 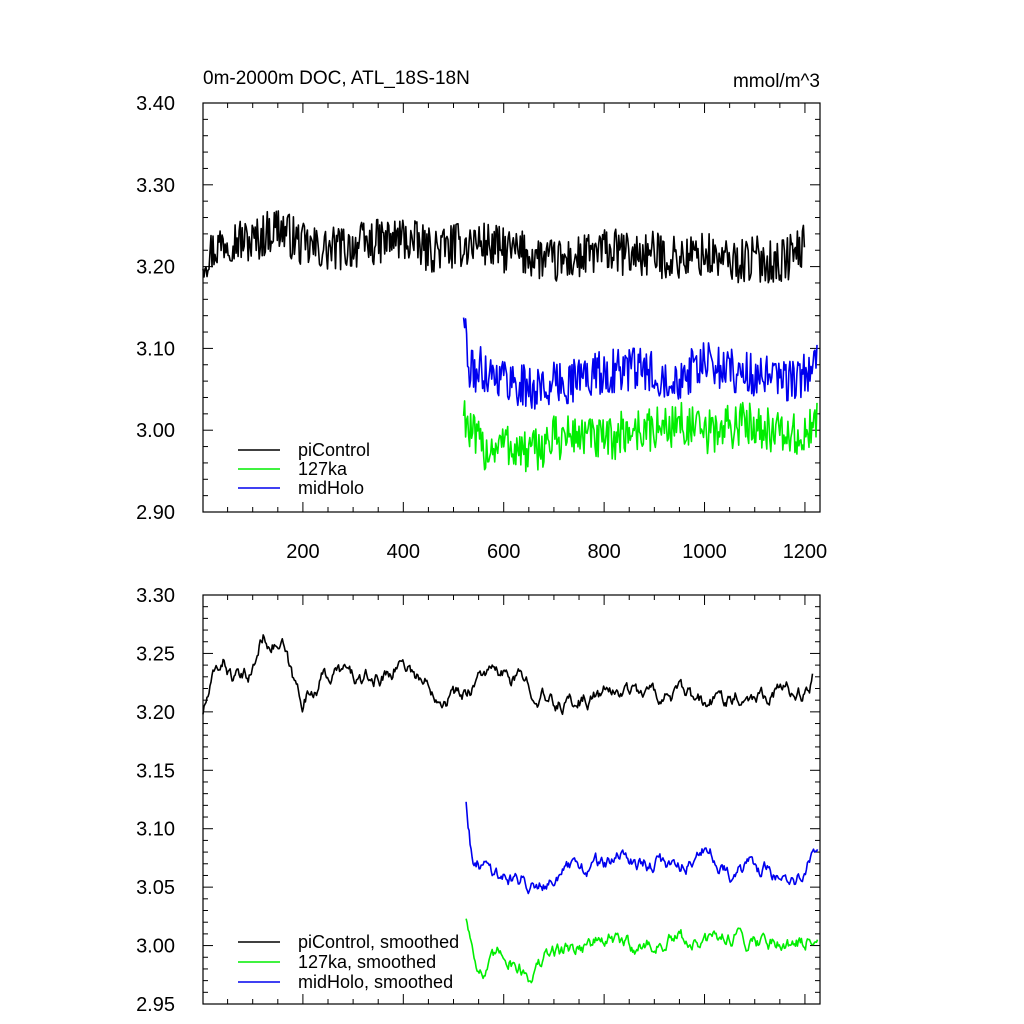 What do you see at coordinates (403, 552) in the screenshot?
I see `x-tick-label: 400` at bounding box center [403, 552].